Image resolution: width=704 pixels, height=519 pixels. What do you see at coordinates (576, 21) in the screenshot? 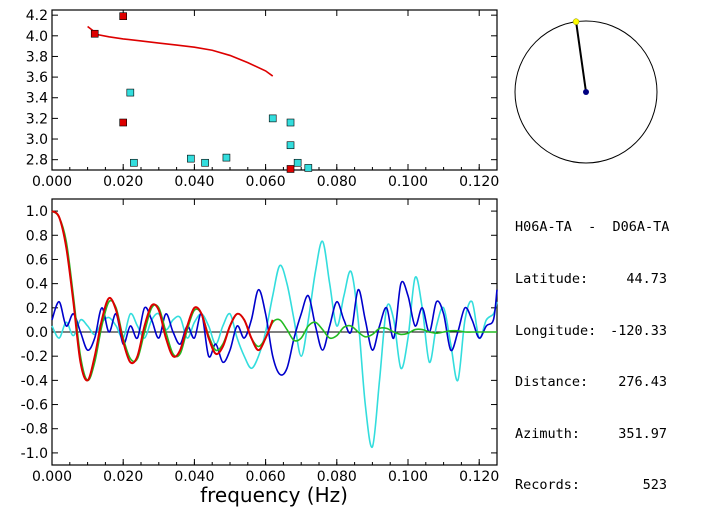
I see `compass-tip-dot` at bounding box center [576, 21].